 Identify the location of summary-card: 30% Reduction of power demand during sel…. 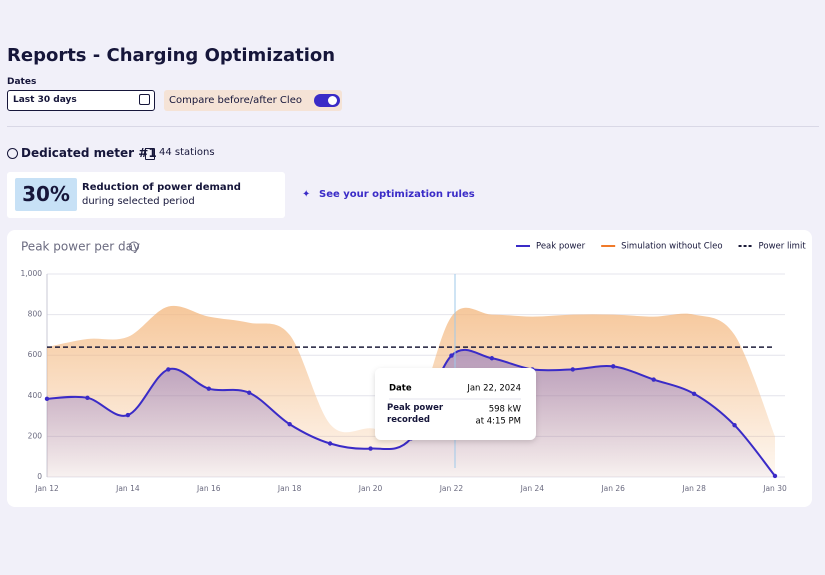
(146, 195).